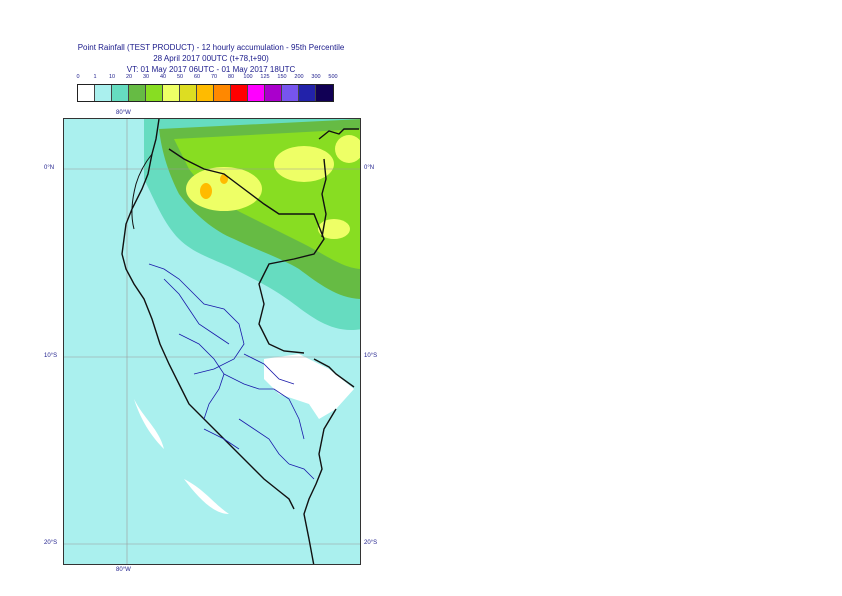 The image size is (842, 596). Describe the element at coordinates (371, 543) in the screenshot. I see `lat-label-right: 20°S` at that location.